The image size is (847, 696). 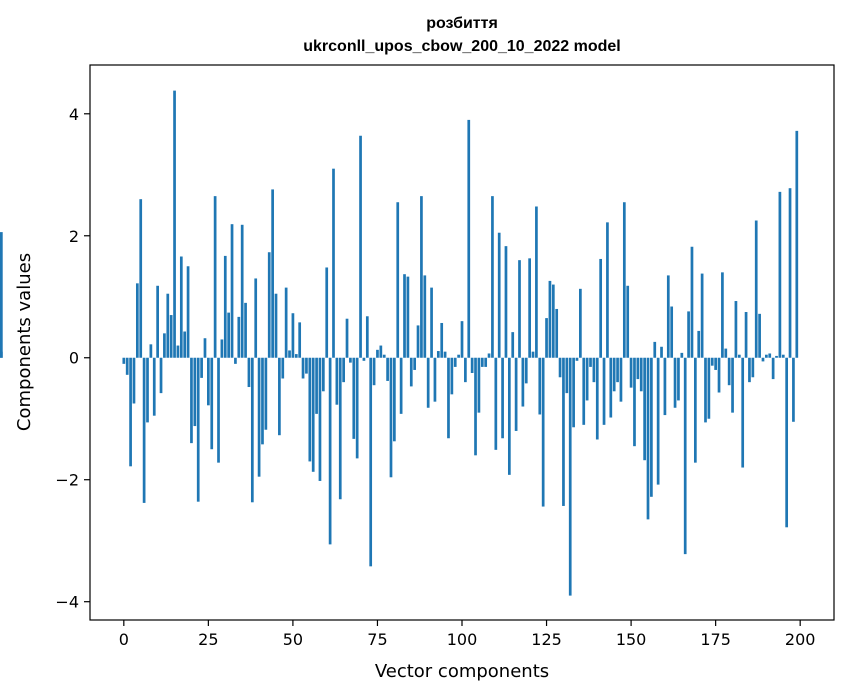 What do you see at coordinates (67, 602) in the screenshot?
I see `y-tick-label: −4` at bounding box center [67, 602].